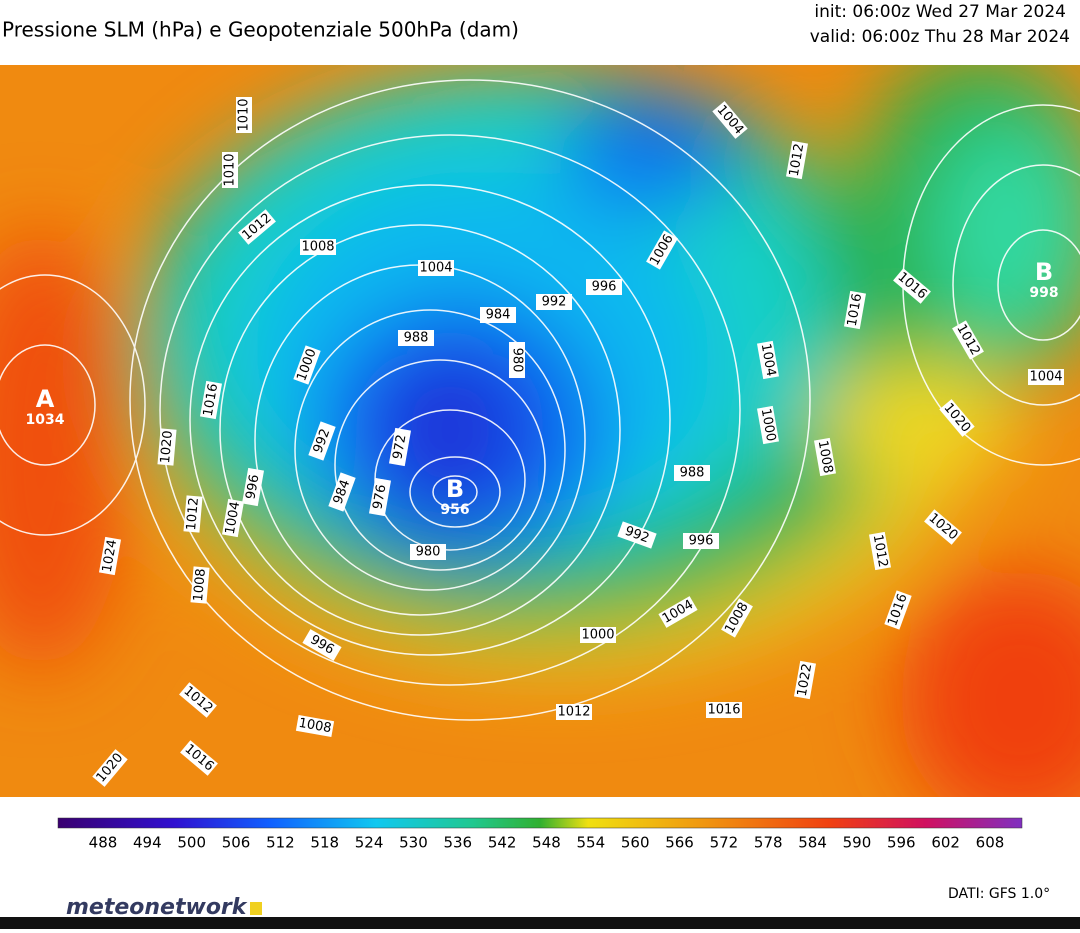 Image resolution: width=1080 pixels, height=933 pixels. I want to click on colorbar-label: 578, so click(768, 843).